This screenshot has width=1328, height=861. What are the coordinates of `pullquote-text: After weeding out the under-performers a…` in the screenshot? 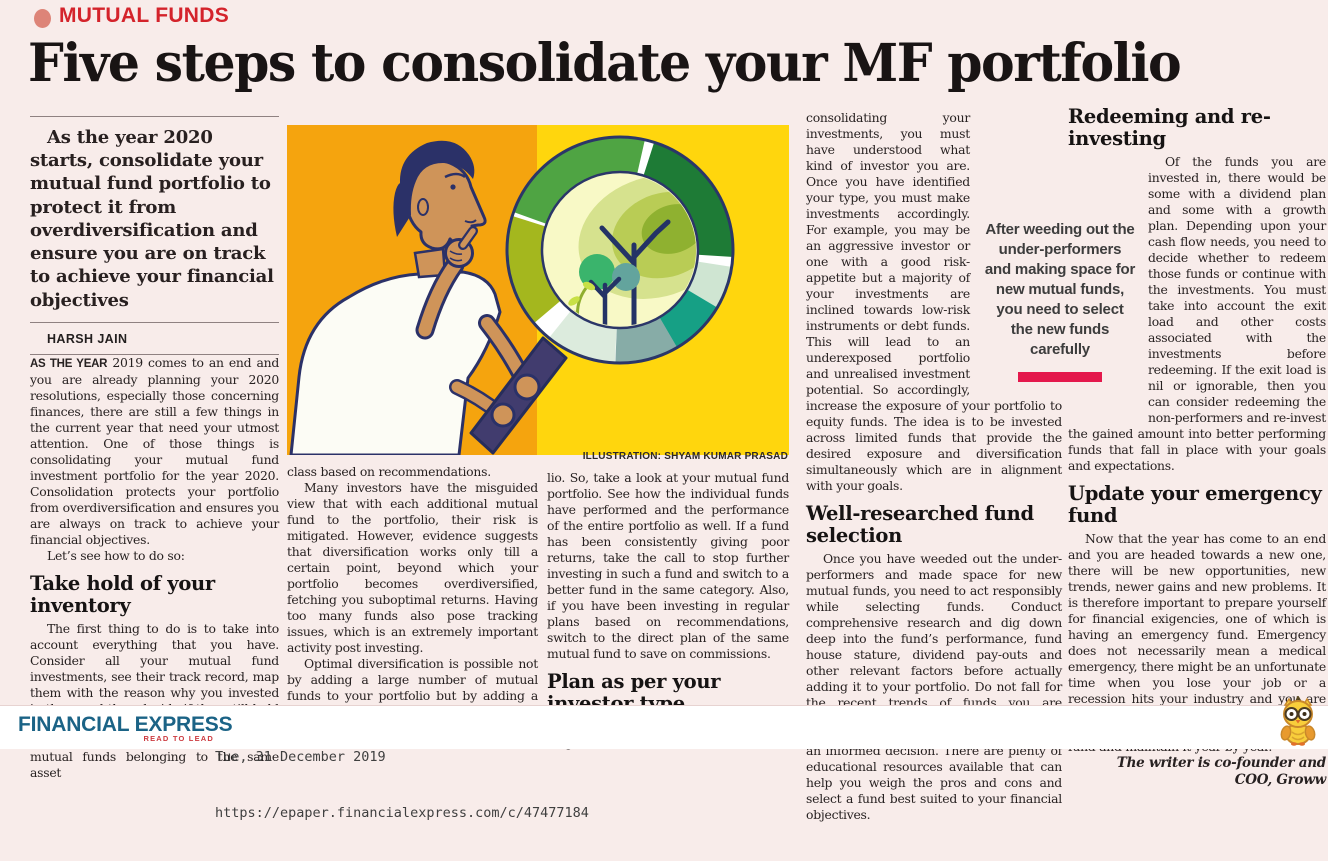 It's located at (1060, 289).